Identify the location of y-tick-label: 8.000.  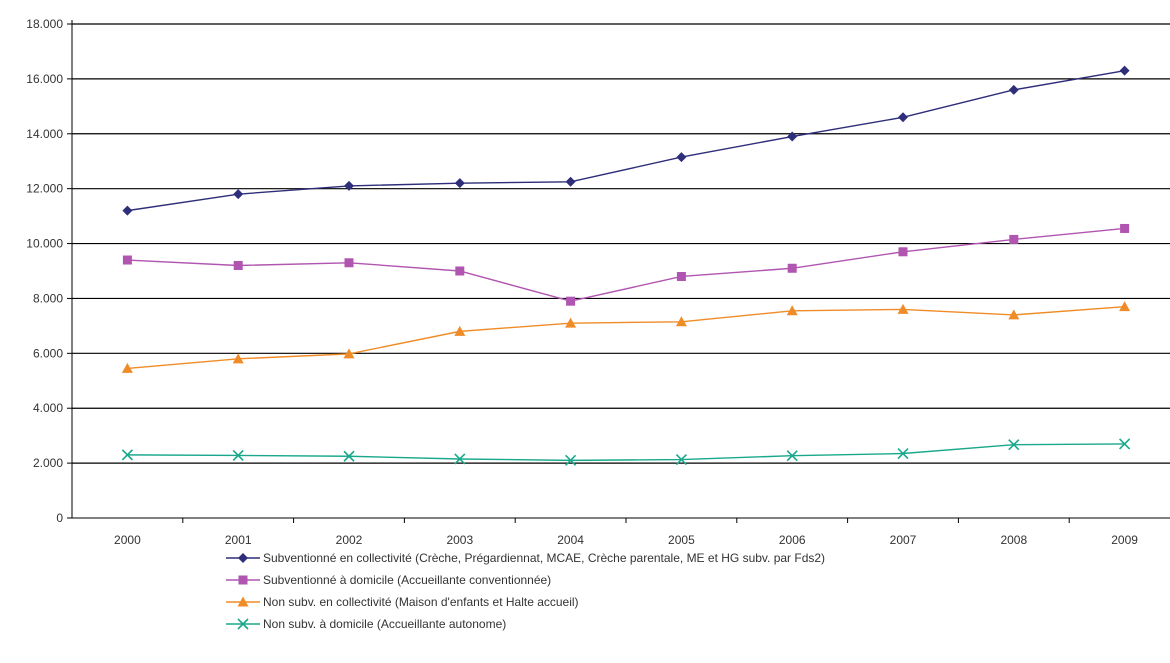
(48, 298).